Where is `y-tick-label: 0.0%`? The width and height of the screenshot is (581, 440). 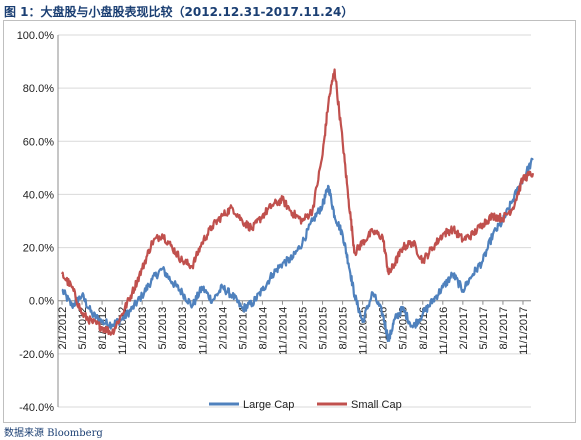
y-tick-label: 0.0% is located at coordinates (41, 302).